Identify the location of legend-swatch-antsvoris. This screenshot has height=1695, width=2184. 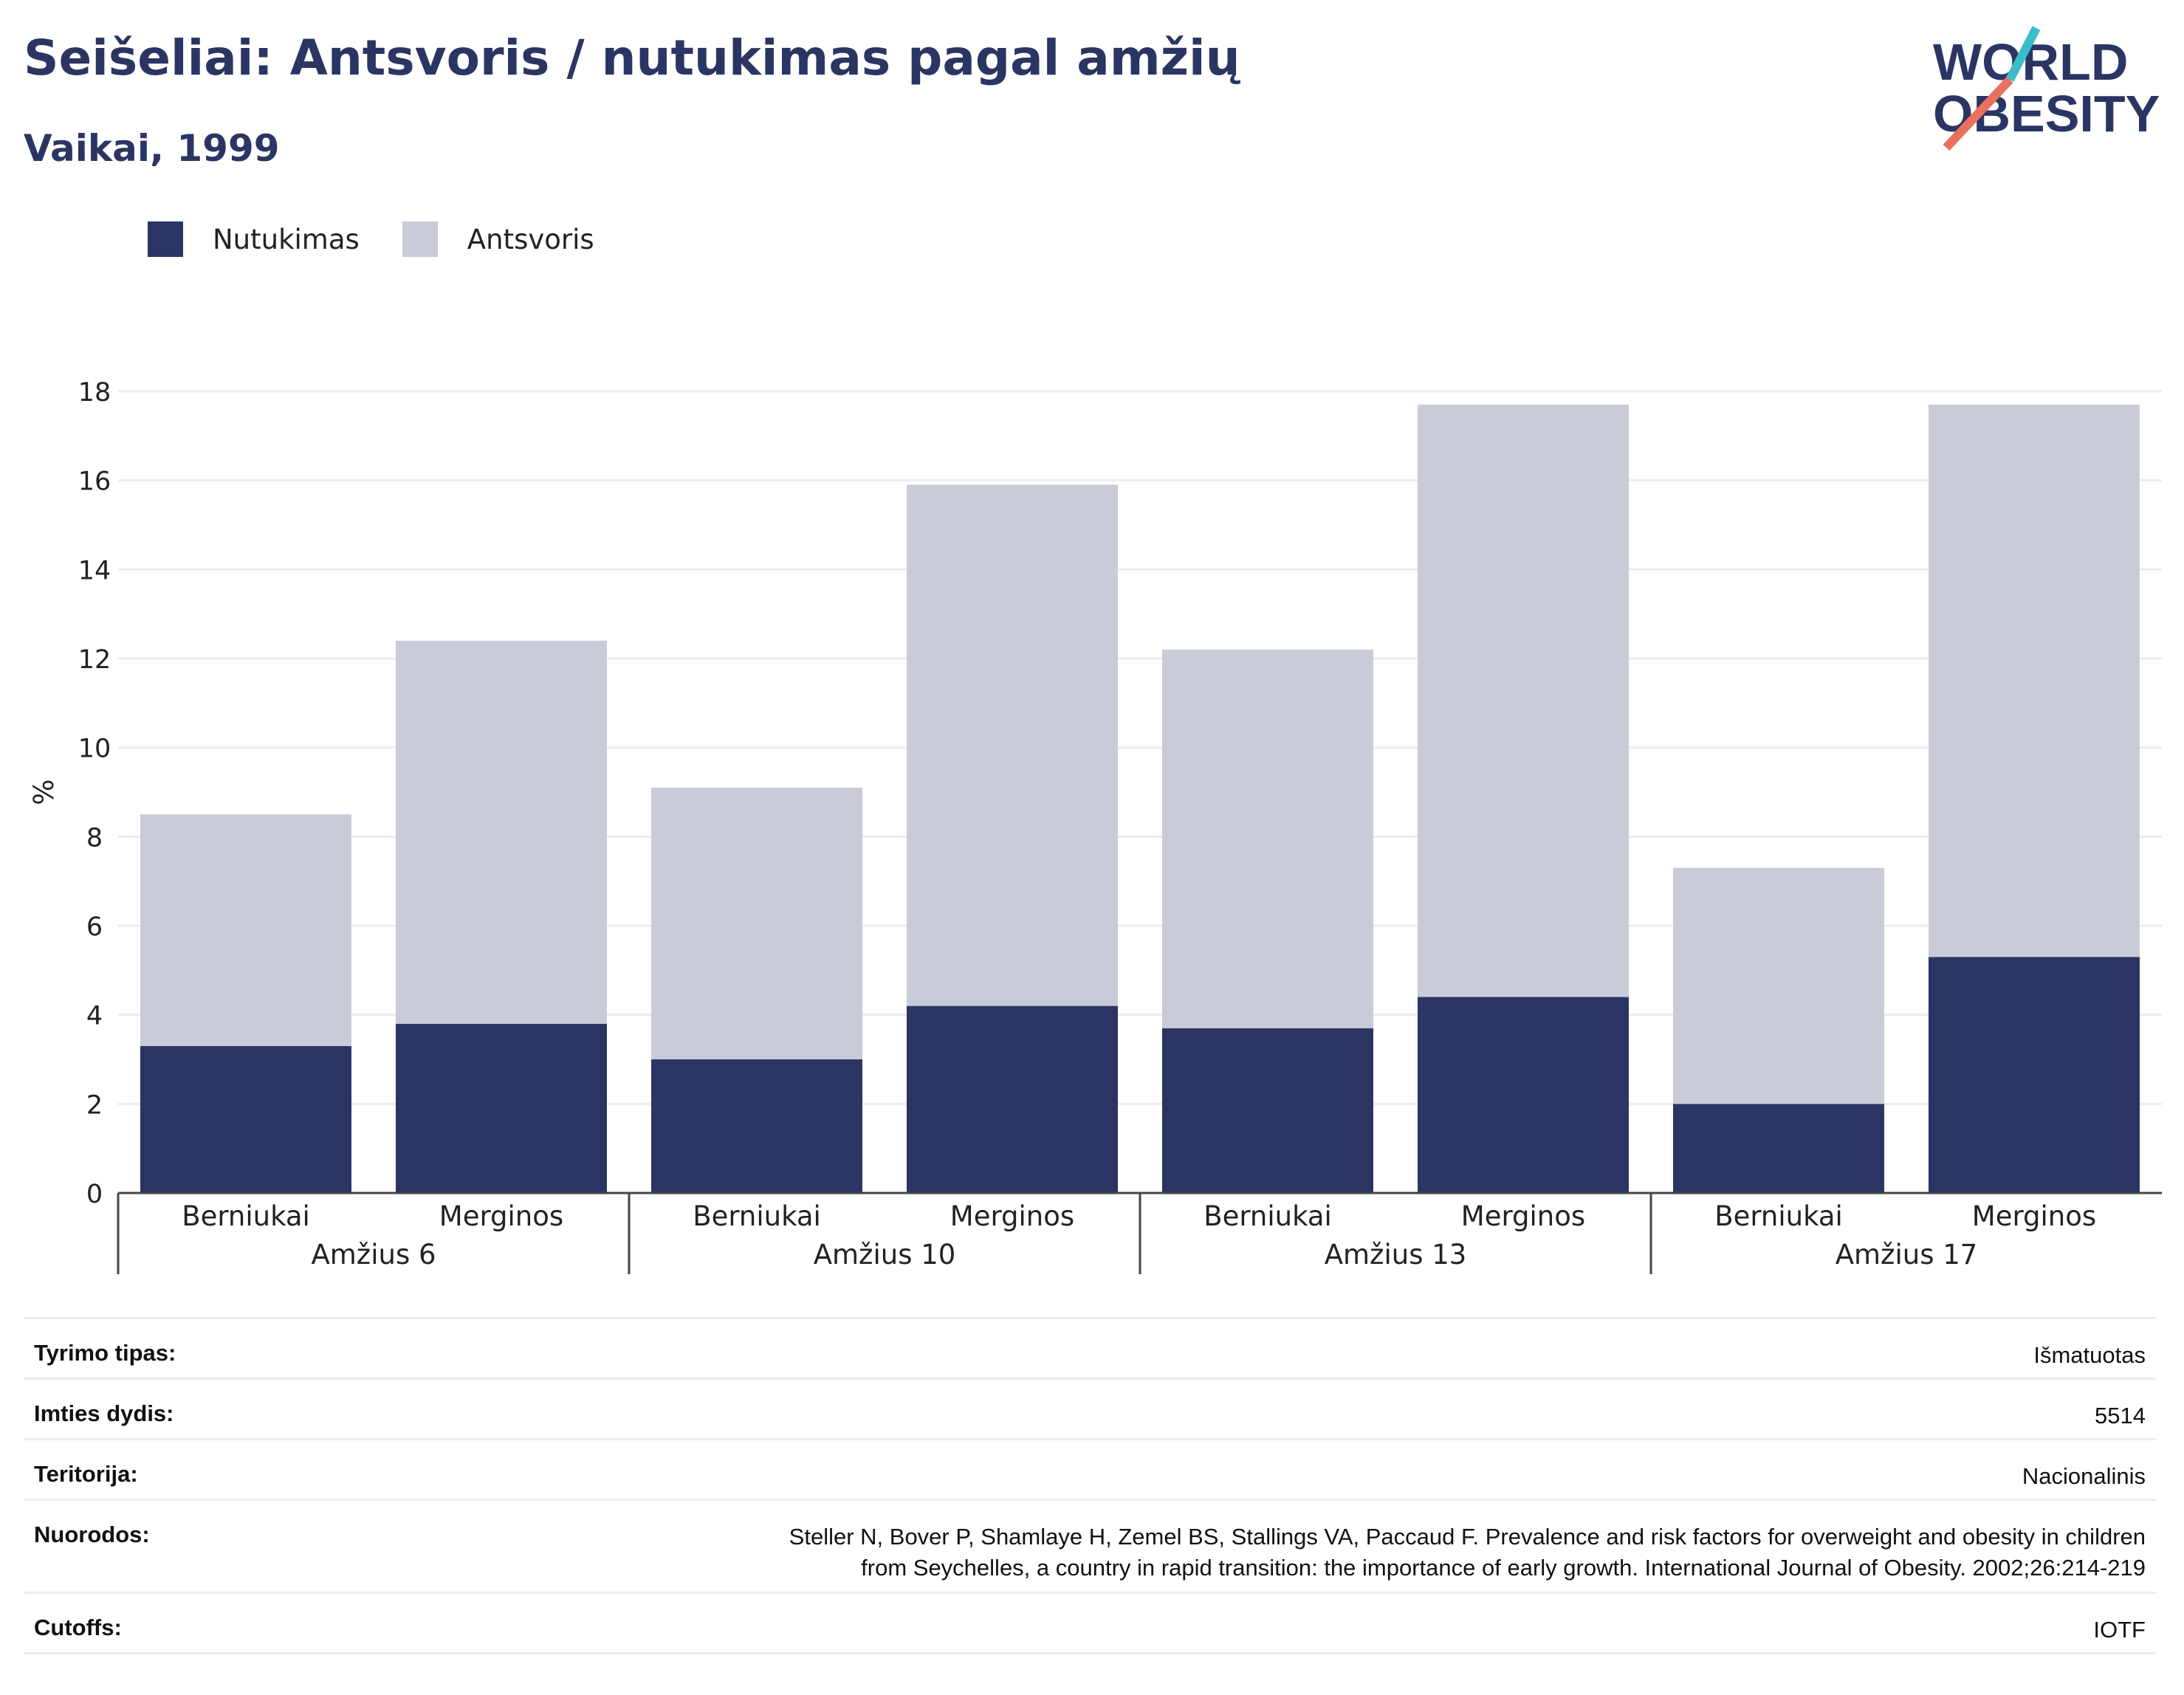
(420, 239).